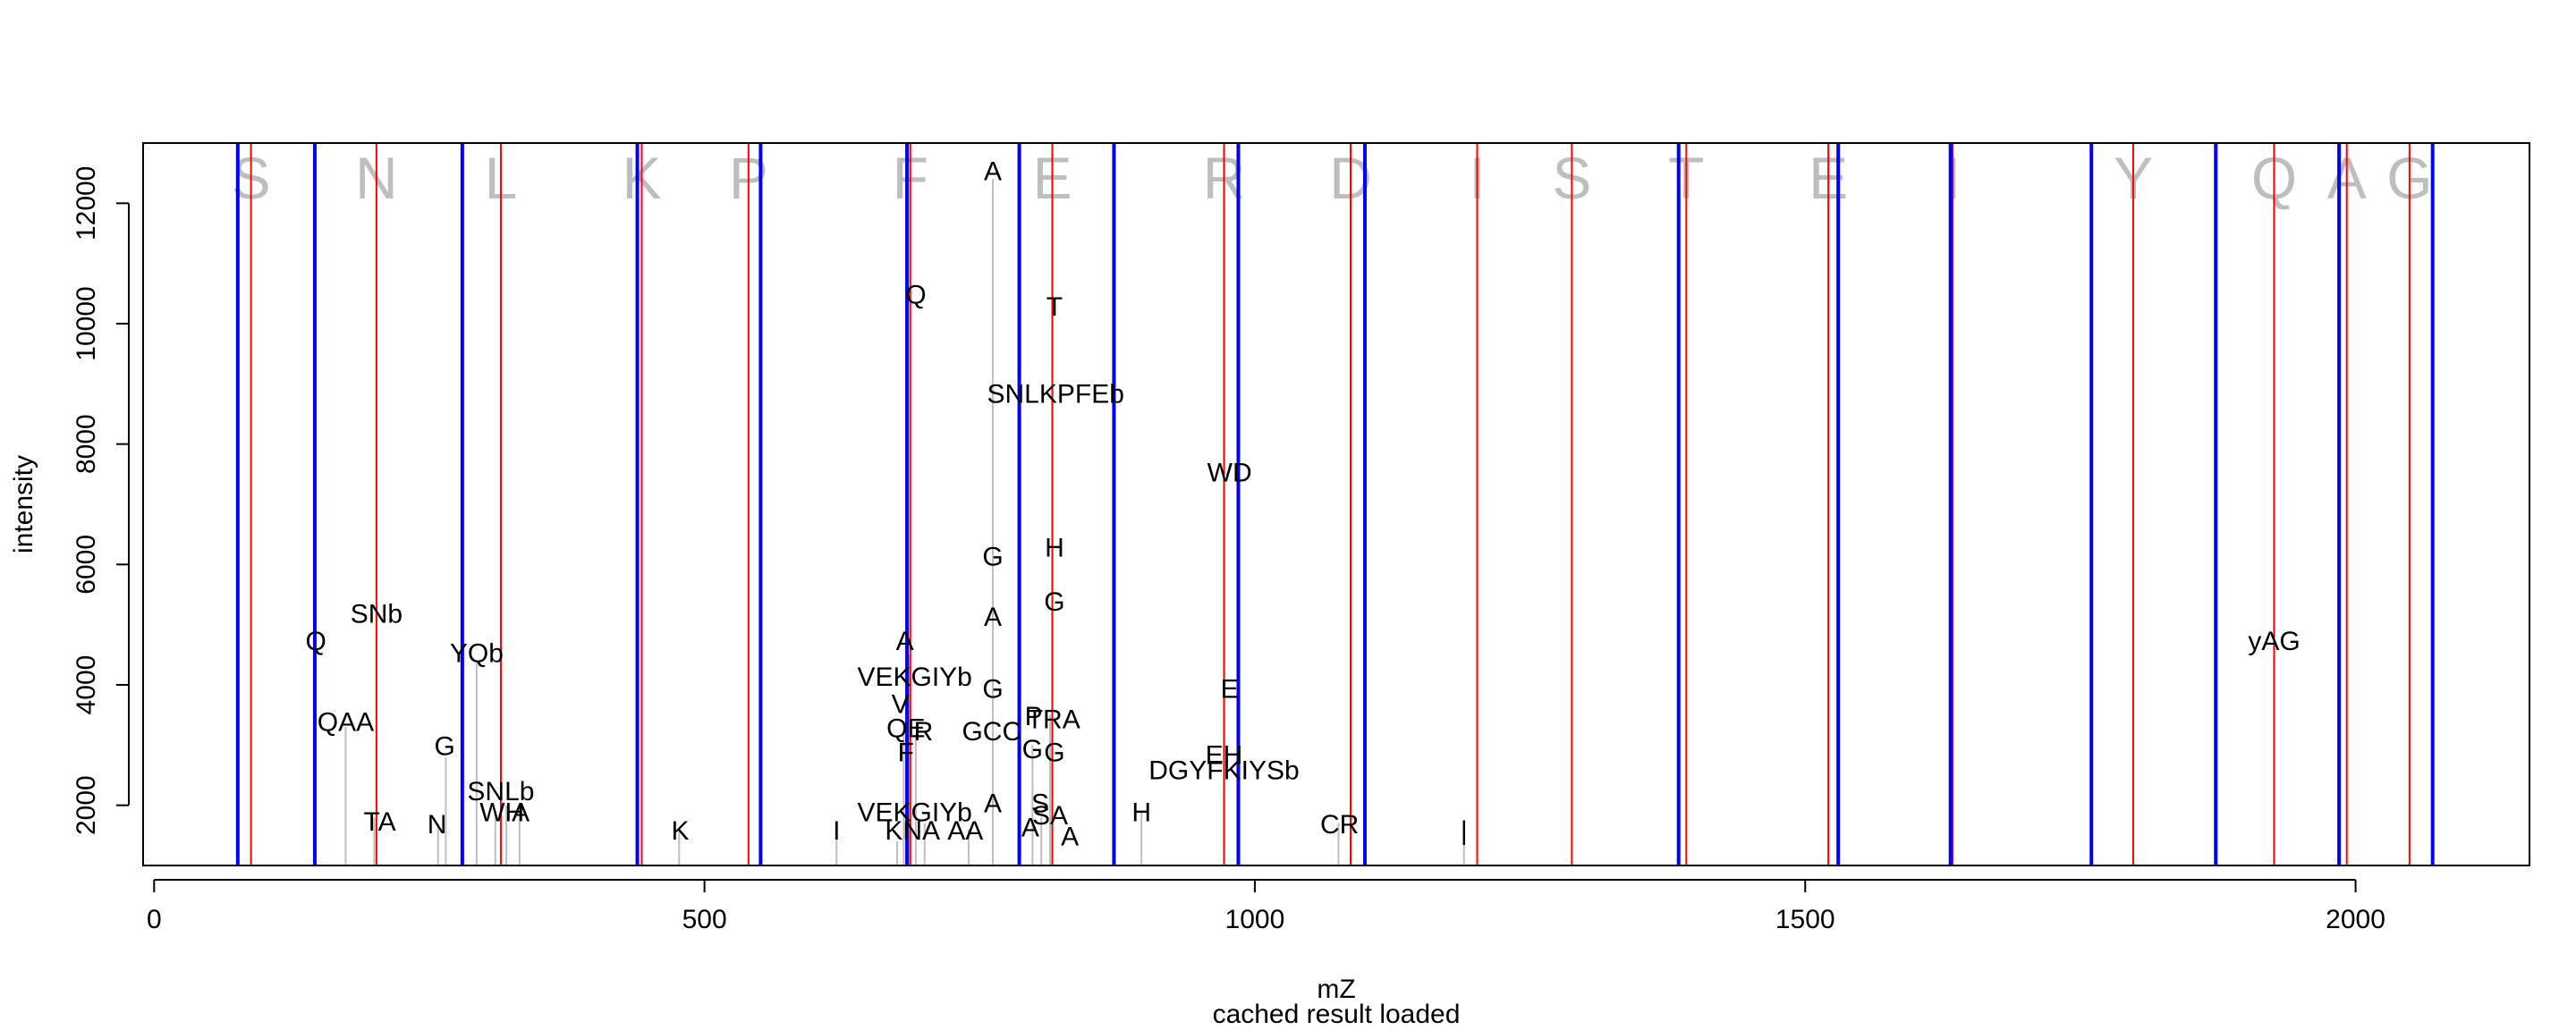  I want to click on y-axis: 2000 4000 6000 8000 10000 12000, so click(101, 500).